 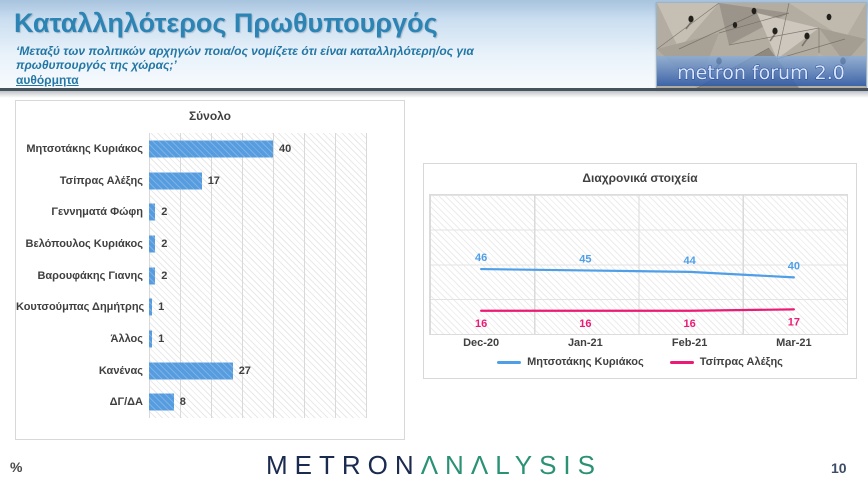 I want to click on legend-label: Τσίπρας Αλέξης, so click(x=741, y=362).